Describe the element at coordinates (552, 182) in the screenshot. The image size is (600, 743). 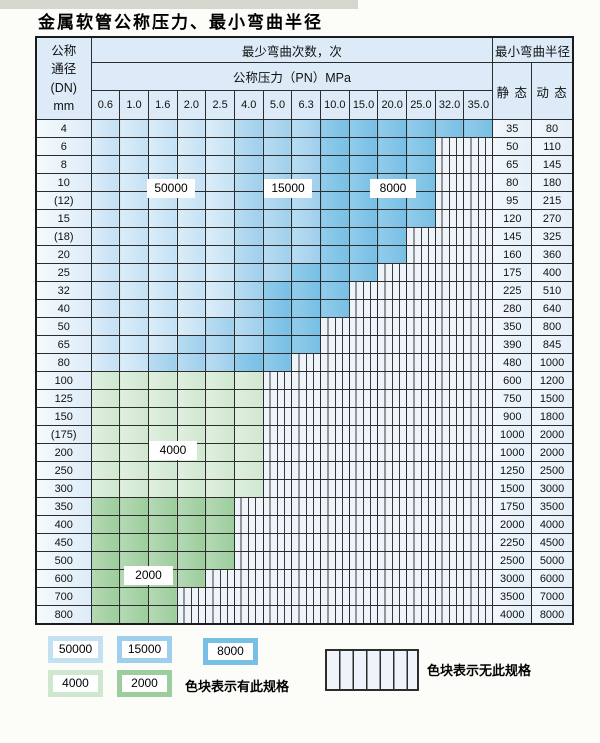
I see `dynamic-cell: 180` at that location.